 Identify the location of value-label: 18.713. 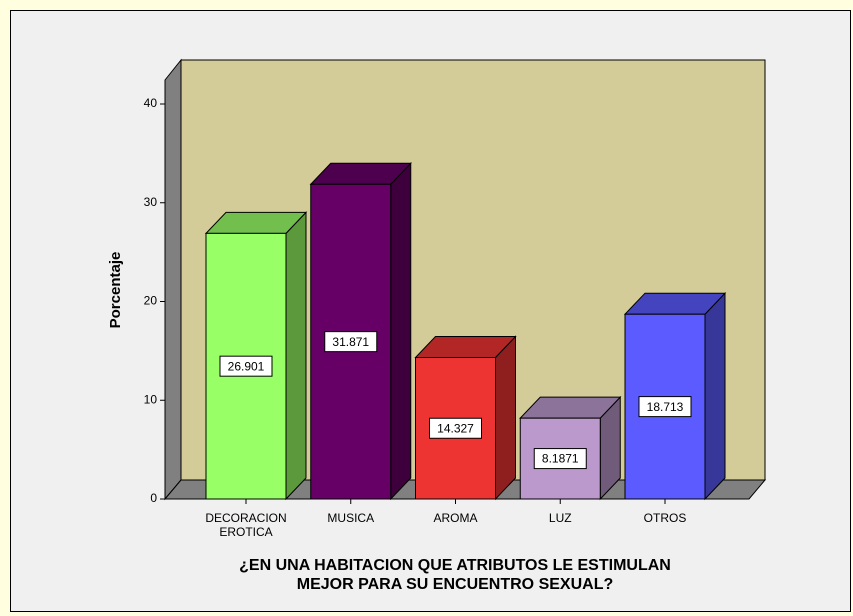
(665, 407).